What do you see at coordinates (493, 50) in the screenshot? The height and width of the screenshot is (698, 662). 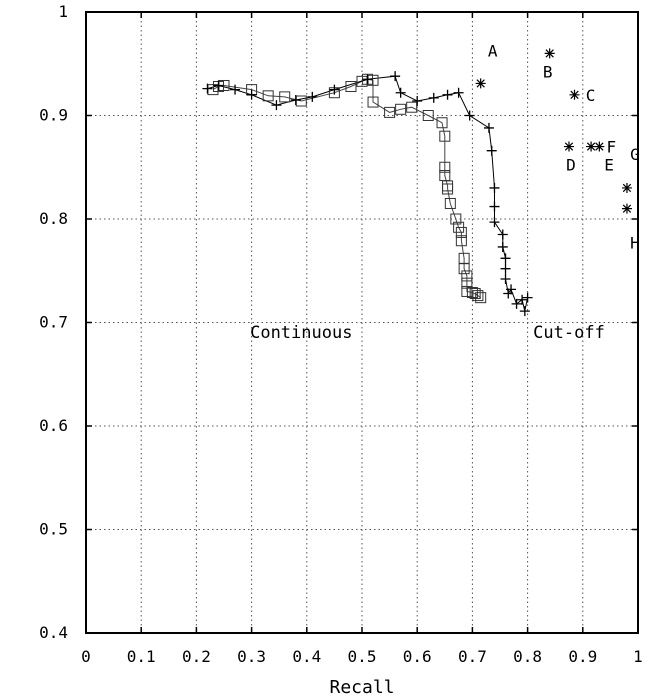 I see `point-label: A` at bounding box center [493, 50].